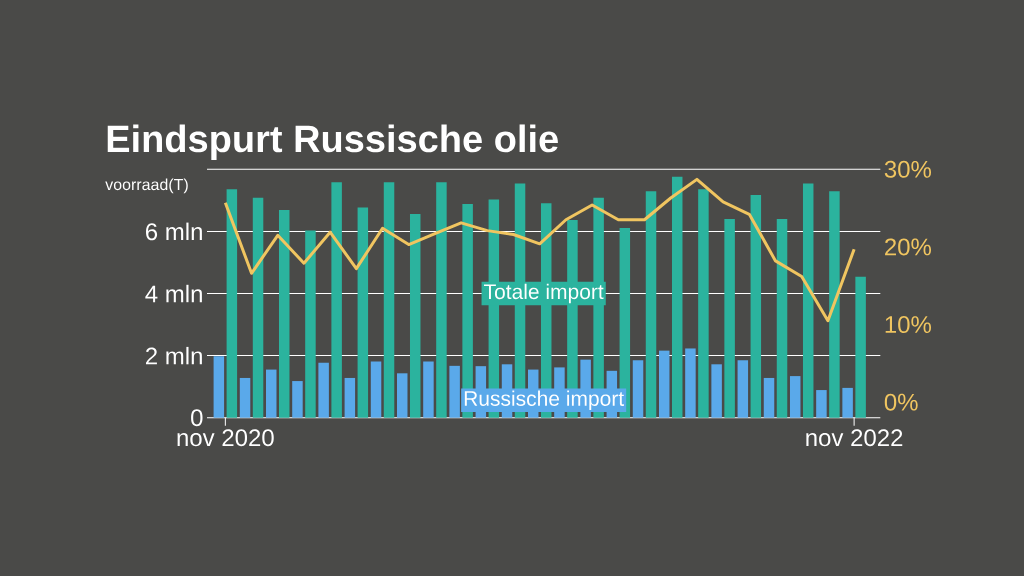 This screenshot has height=576, width=1024. What do you see at coordinates (173, 293) in the screenshot?
I see `y-tick-label: 4 mln` at bounding box center [173, 293].